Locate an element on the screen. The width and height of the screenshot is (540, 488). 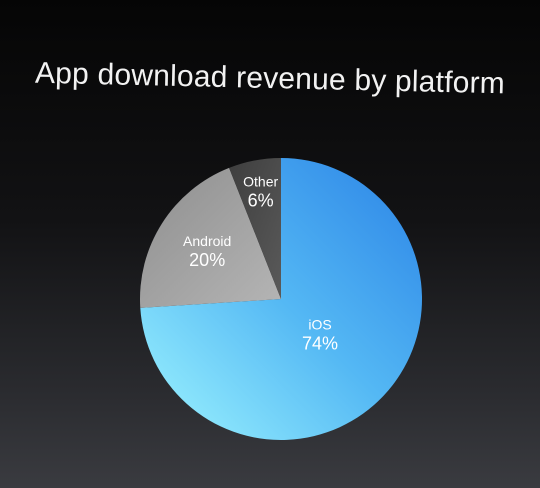
slice-value-android: 20% is located at coordinates (207, 260).